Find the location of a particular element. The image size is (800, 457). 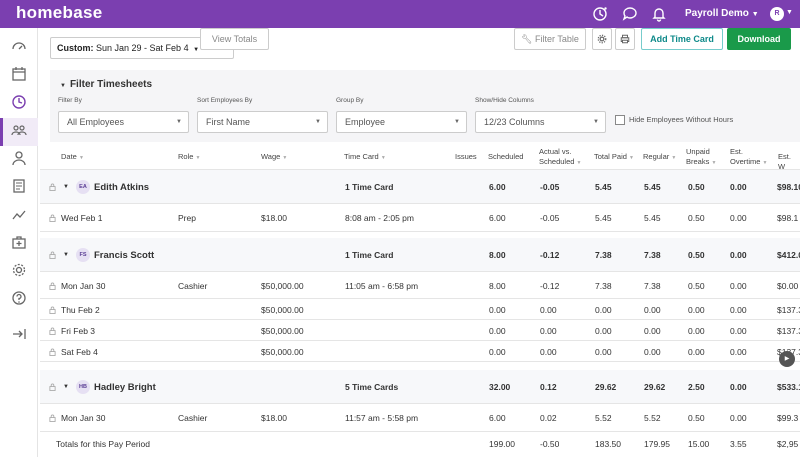

column-header-scheduled: Scheduled is located at coordinates (506, 156).